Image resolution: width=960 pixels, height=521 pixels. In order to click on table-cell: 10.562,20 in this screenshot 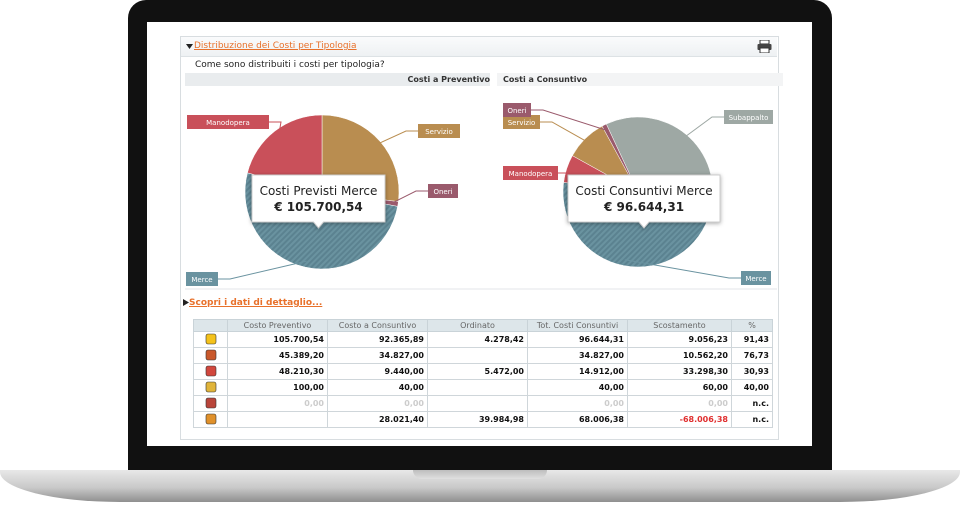, I will do `click(679, 355)`.